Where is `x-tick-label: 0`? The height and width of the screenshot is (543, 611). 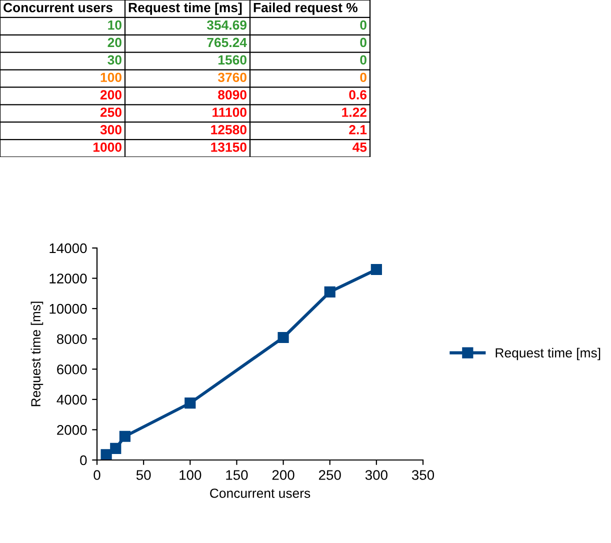 x-tick-label: 0 is located at coordinates (97, 475).